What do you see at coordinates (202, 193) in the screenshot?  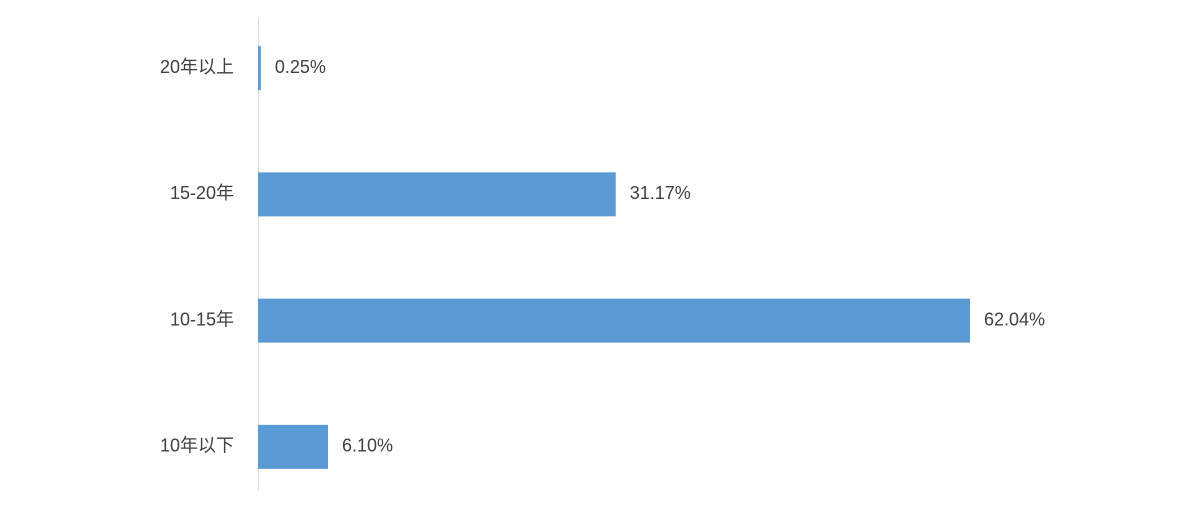 I see `y-tick-label: 15-20年` at bounding box center [202, 193].